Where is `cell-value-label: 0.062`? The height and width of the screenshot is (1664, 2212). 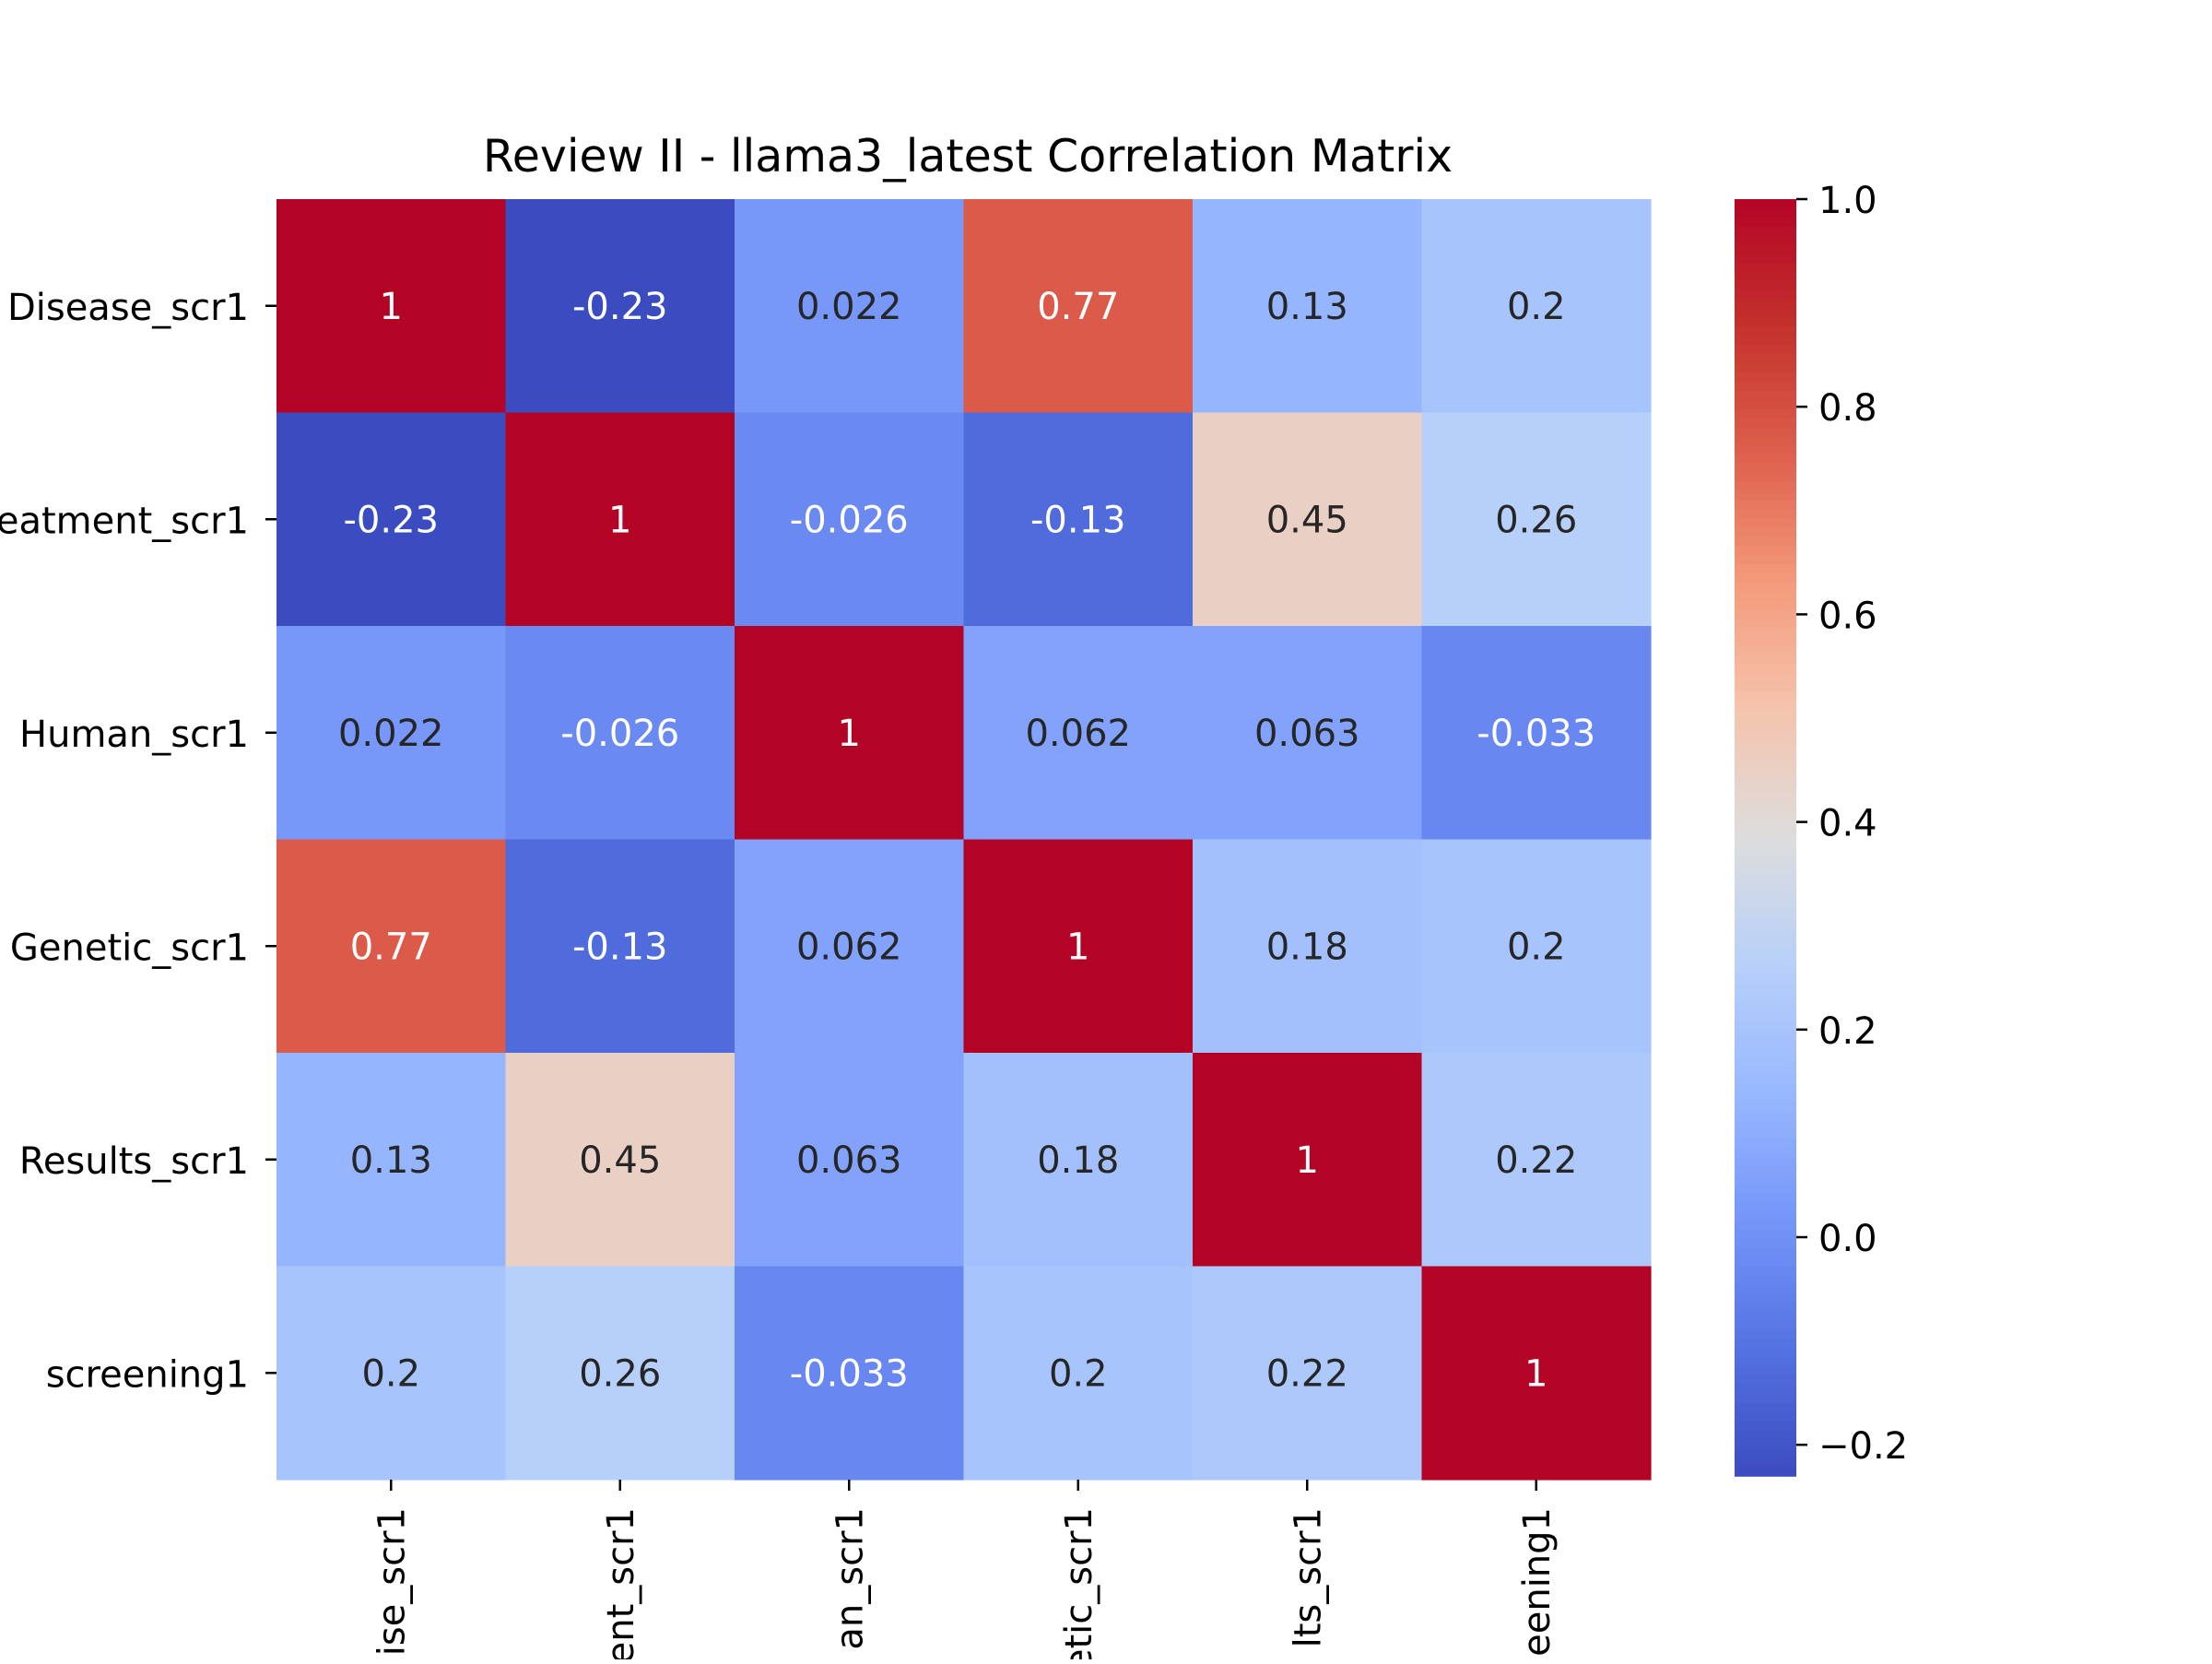
cell-value-label: 0.062 is located at coordinates (849, 947).